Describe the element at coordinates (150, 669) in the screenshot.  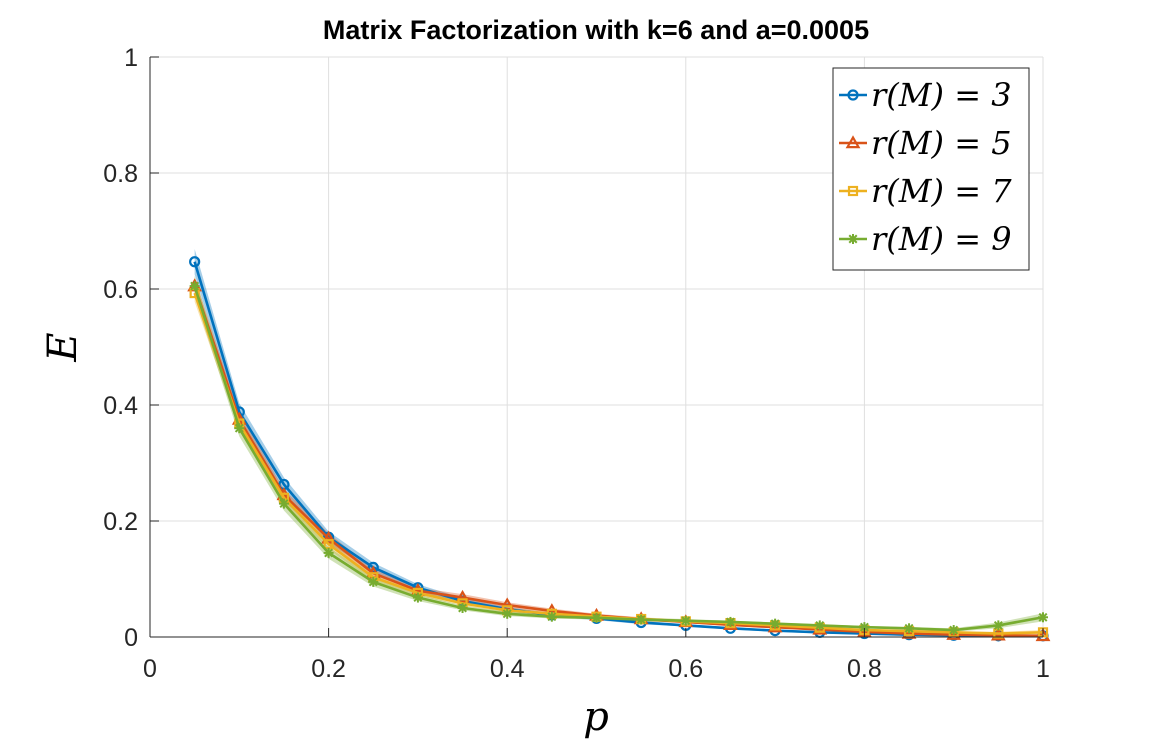
I see `x-tick-label: 0` at that location.